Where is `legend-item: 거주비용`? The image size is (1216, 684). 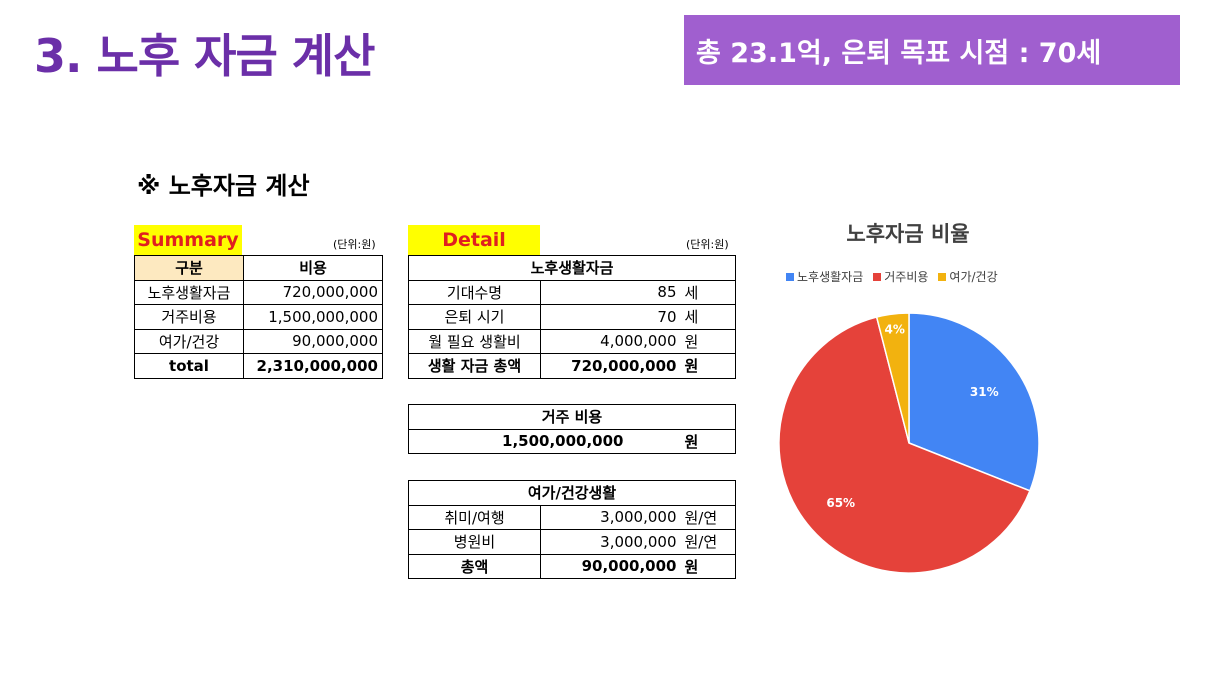
legend-item: 거주비용 is located at coordinates (900, 276).